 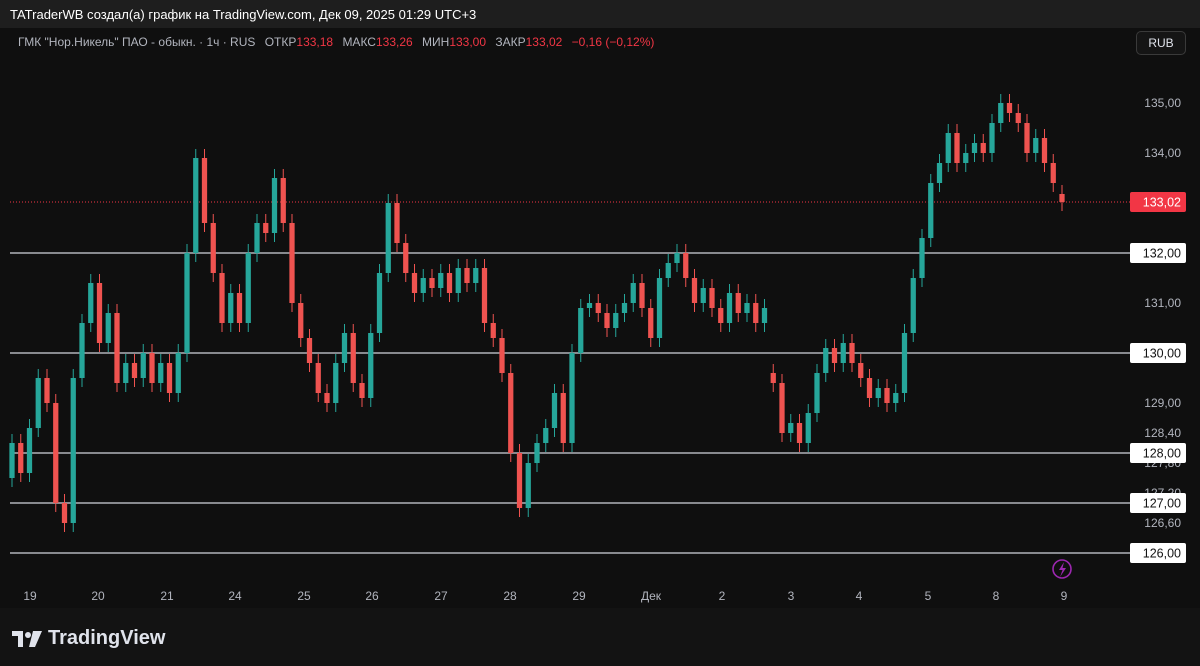 What do you see at coordinates (359, 42) in the screenshot?
I see `high-label: МАКС` at bounding box center [359, 42].